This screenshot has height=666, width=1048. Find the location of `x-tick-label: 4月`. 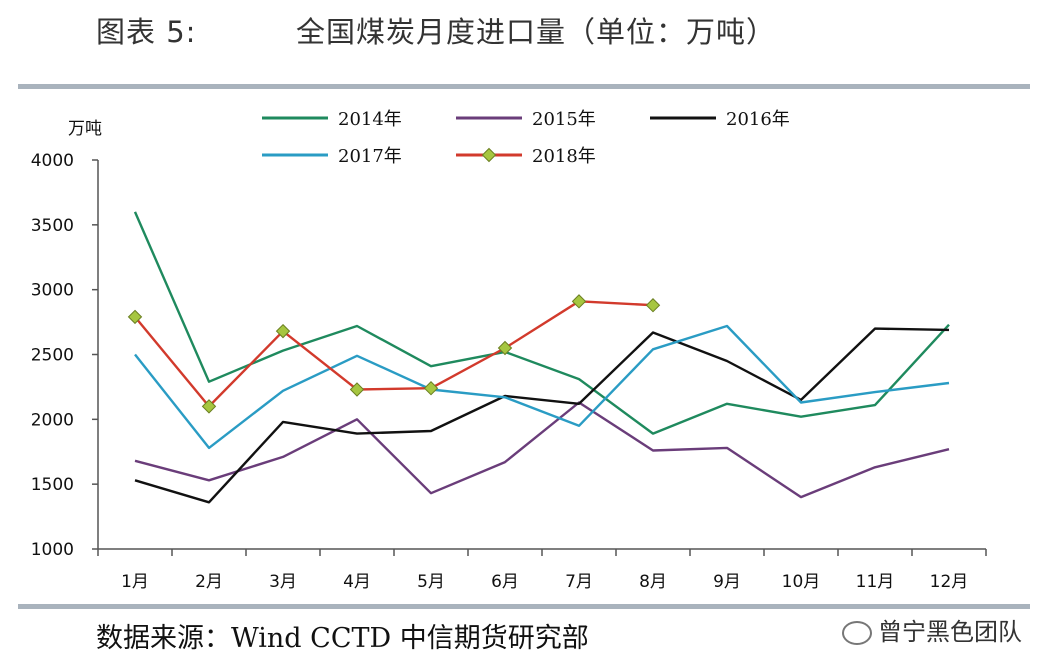

x-tick-label: 4月 is located at coordinates (357, 582).